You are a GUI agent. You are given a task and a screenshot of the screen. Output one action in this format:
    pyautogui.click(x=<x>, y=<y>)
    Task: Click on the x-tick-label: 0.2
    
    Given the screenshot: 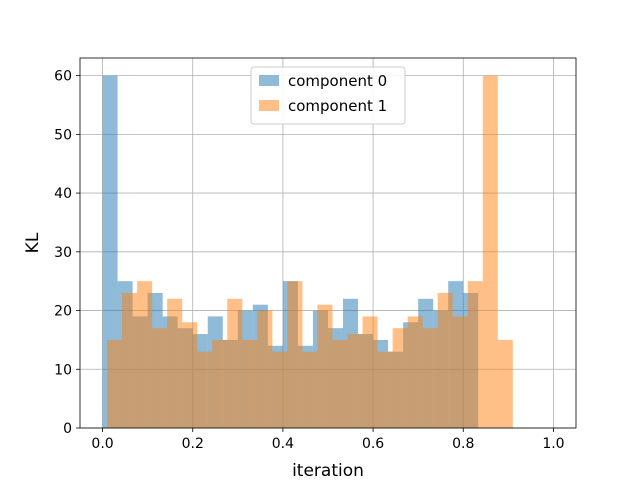 What is the action you would take?
    pyautogui.click(x=193, y=444)
    